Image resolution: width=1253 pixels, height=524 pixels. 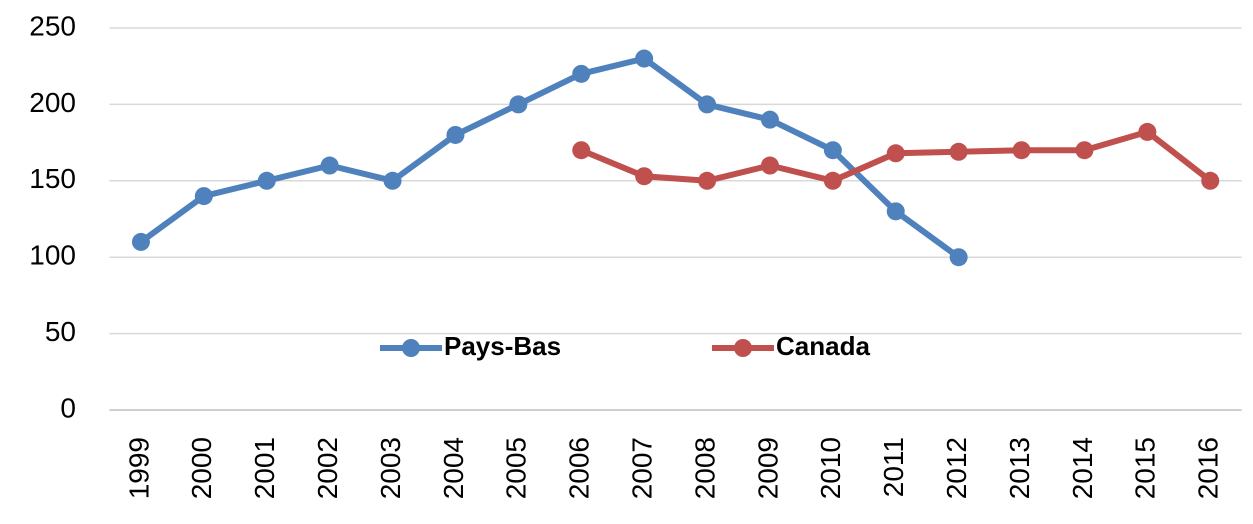 I want to click on y-tick-label: 100, so click(x=52, y=255).